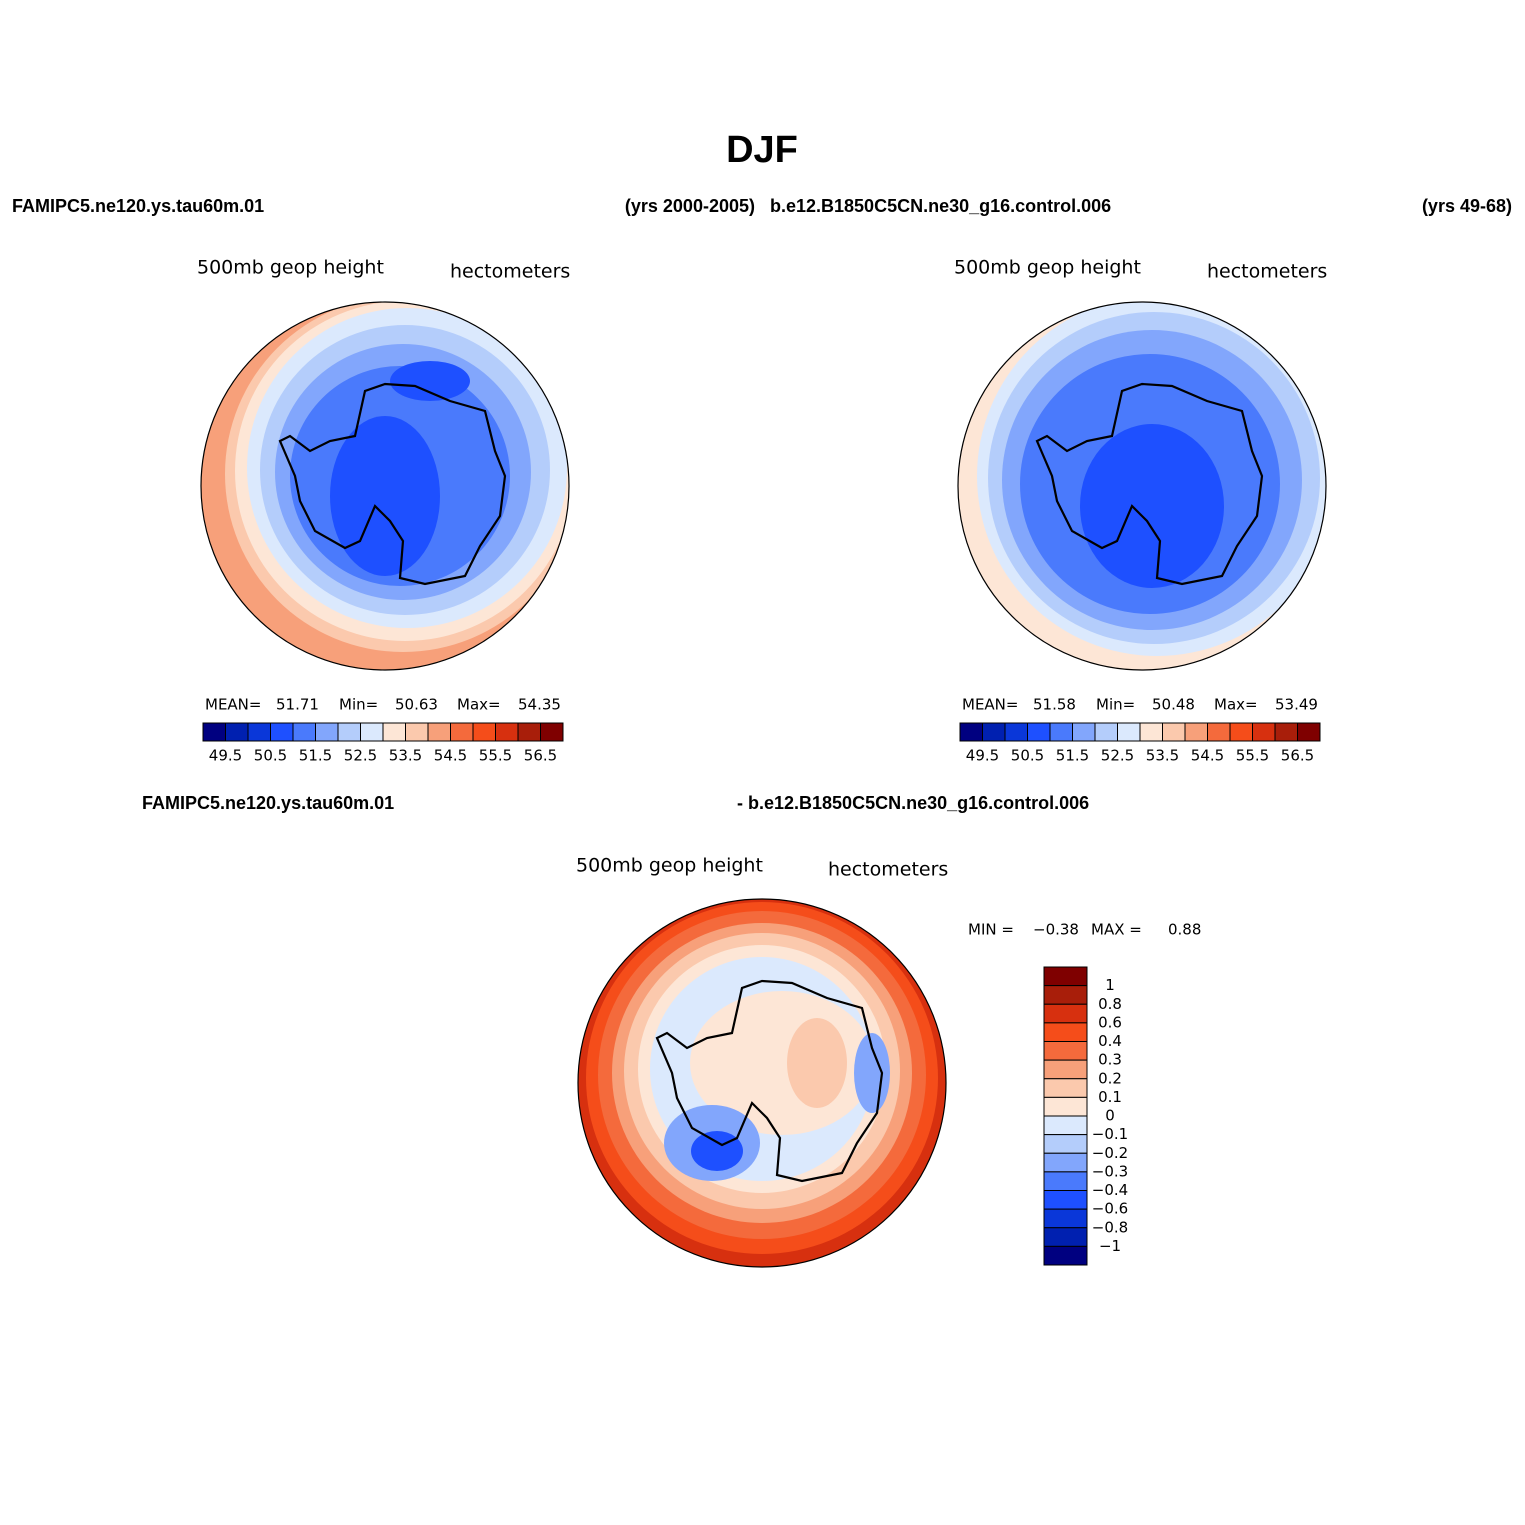 This screenshot has width=1525, height=1525. Describe the element at coordinates (1110, 1116) in the screenshot. I see `colorbar-label: 0` at that location.